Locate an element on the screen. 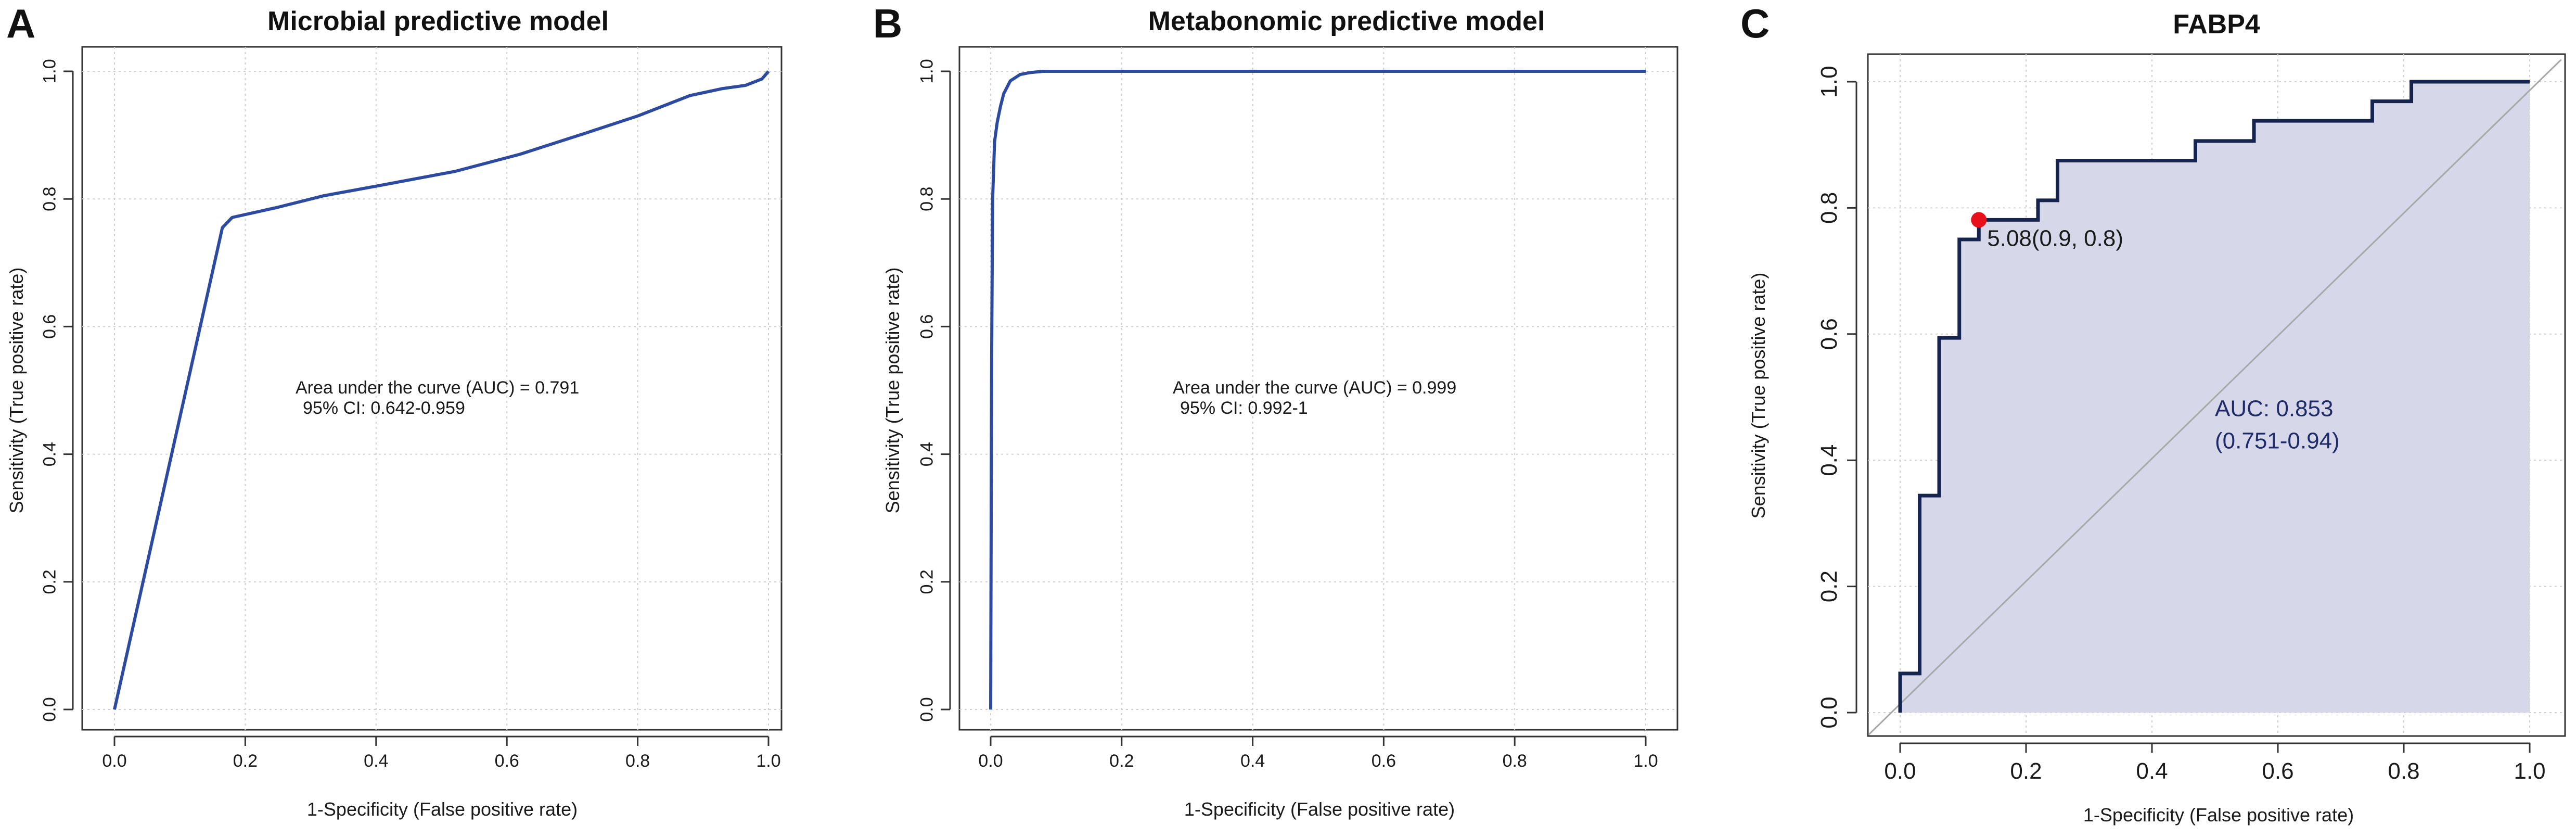 The image size is (2576, 837). annotation-auc: Area under the curve (AUC) = 0.999 is located at coordinates (1315, 388).